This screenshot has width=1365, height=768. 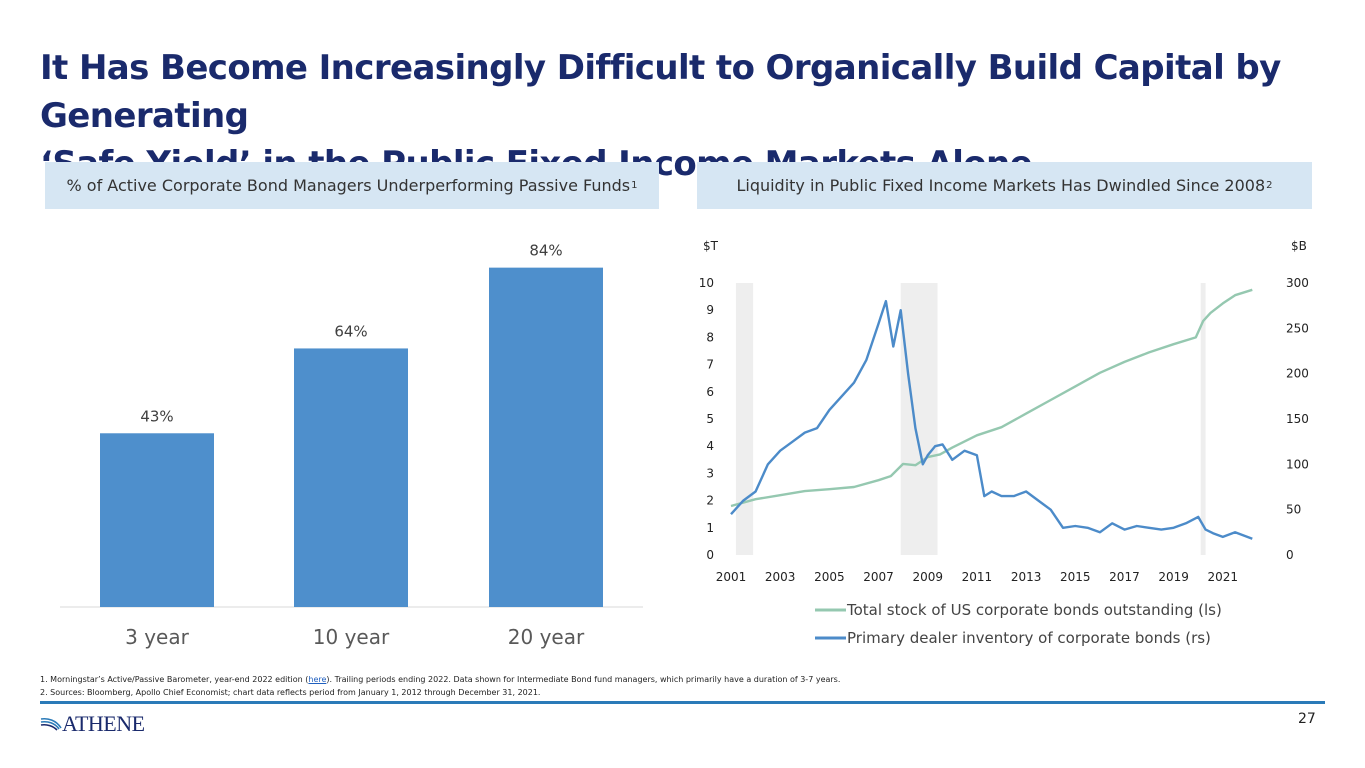 What do you see at coordinates (546, 437) in the screenshot?
I see `bar-20-year` at bounding box center [546, 437].